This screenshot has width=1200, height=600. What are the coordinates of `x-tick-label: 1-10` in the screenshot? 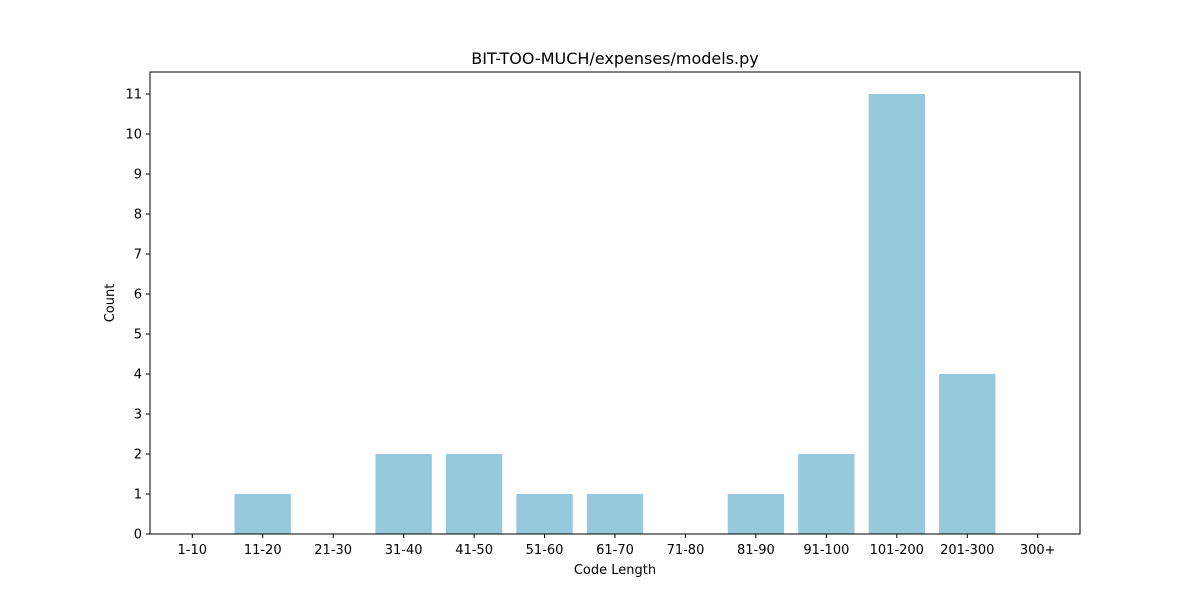 It's located at (193, 550).